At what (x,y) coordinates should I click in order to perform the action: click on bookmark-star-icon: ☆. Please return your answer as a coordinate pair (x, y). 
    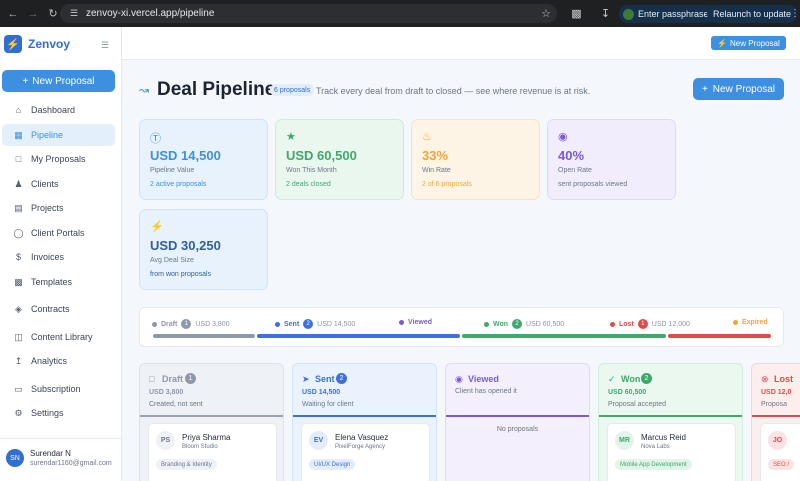
    Looking at the image, I should click on (546, 14).